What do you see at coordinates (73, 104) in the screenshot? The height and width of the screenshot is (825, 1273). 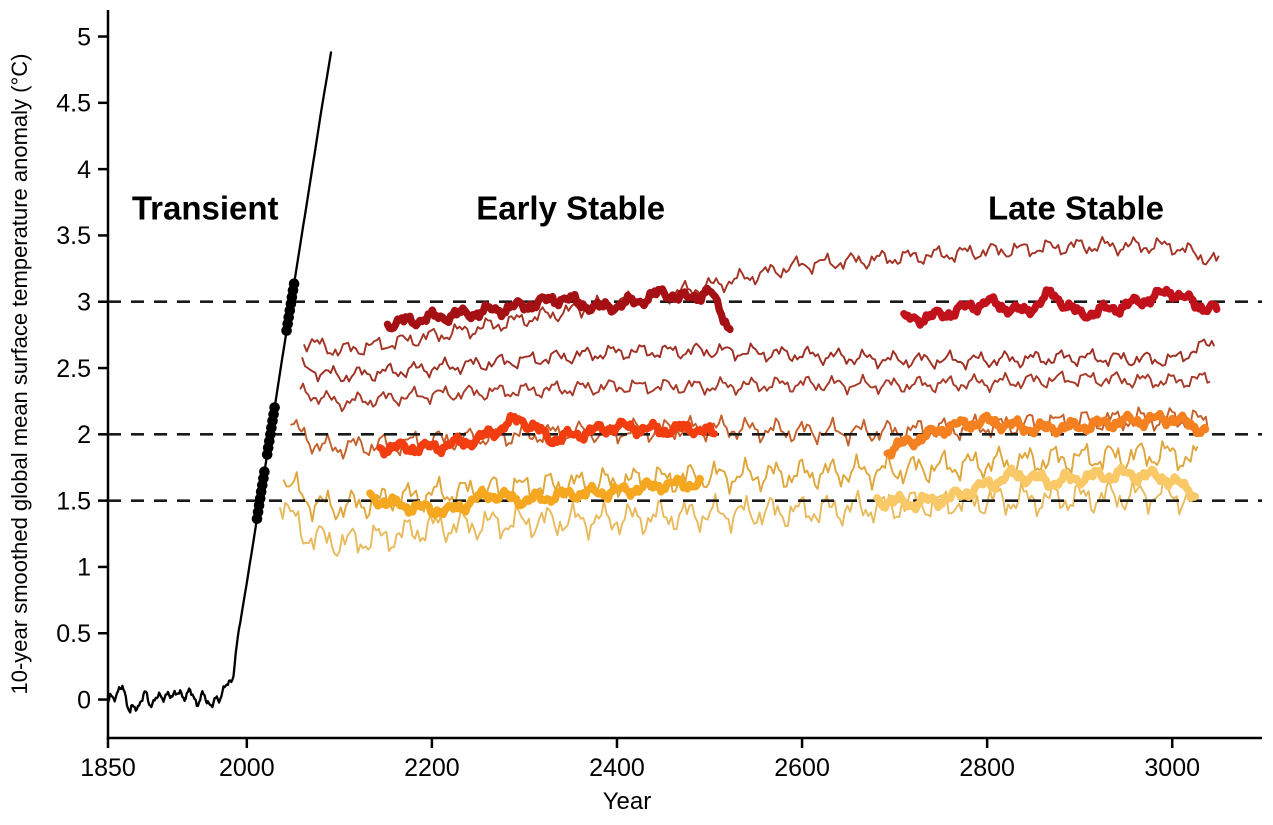 I see `y-tick-label-4.5: 4.5` at bounding box center [73, 104].